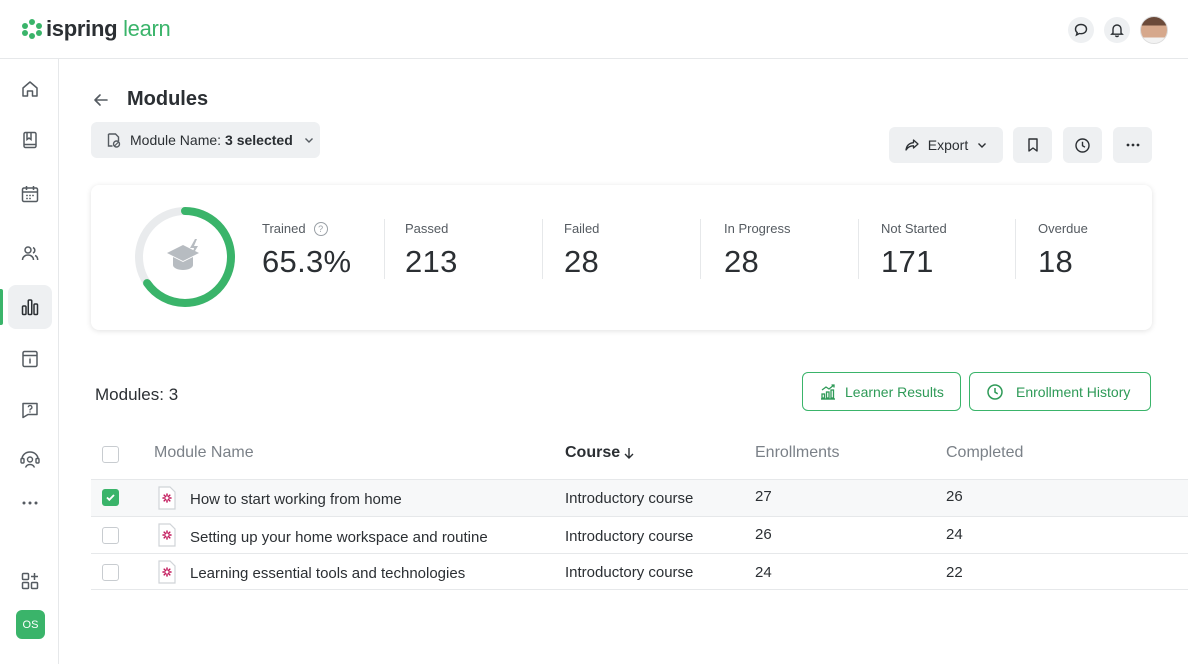 Image resolution: width=1188 pixels, height=664 pixels. Describe the element at coordinates (1154, 30) in the screenshot. I see `user-avatar` at that location.